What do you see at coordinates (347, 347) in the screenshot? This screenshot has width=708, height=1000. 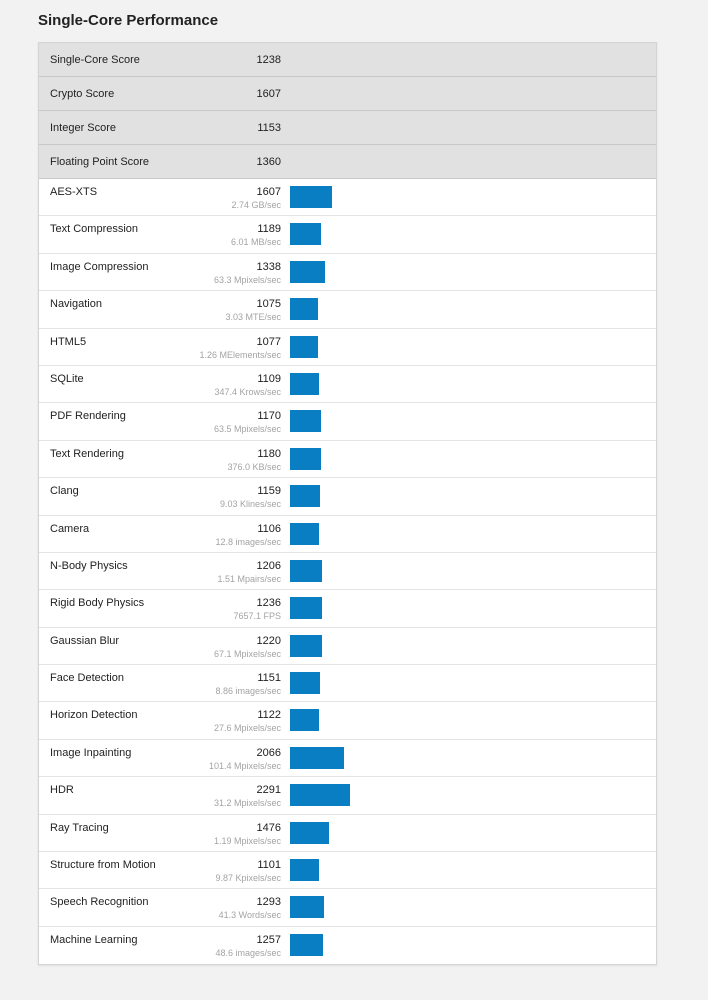 I see `test-row: HTML5 1077 1.26 MElements/sec` at bounding box center [347, 347].